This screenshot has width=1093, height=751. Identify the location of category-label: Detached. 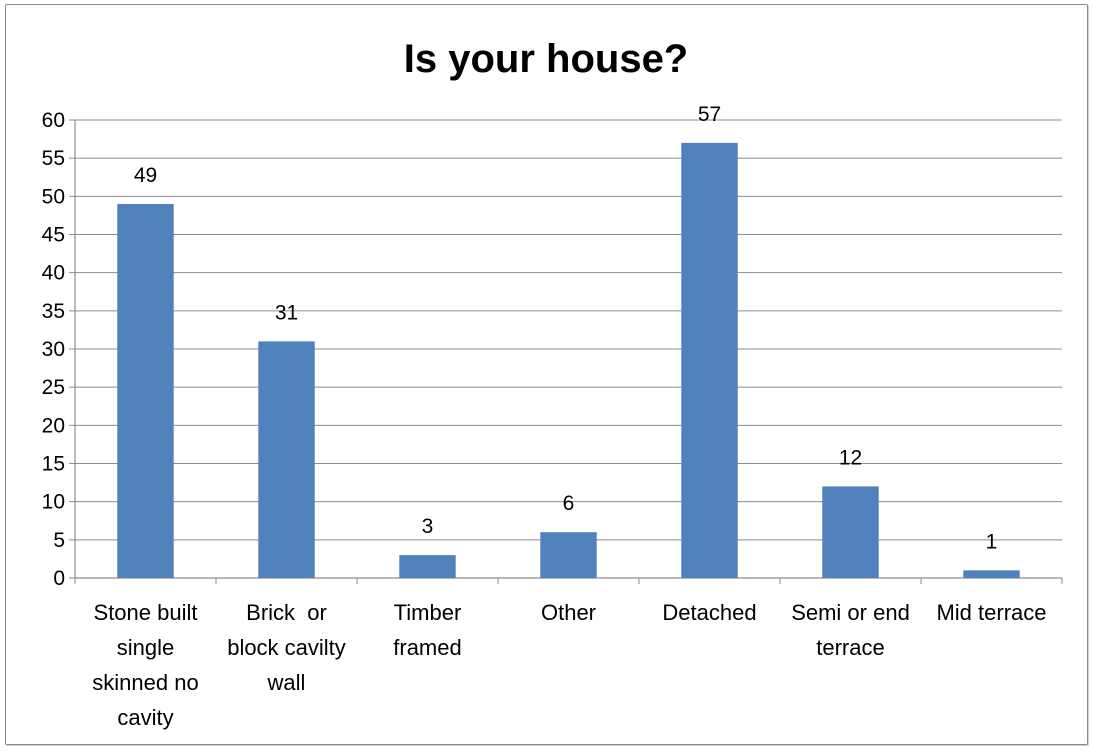
(709, 612).